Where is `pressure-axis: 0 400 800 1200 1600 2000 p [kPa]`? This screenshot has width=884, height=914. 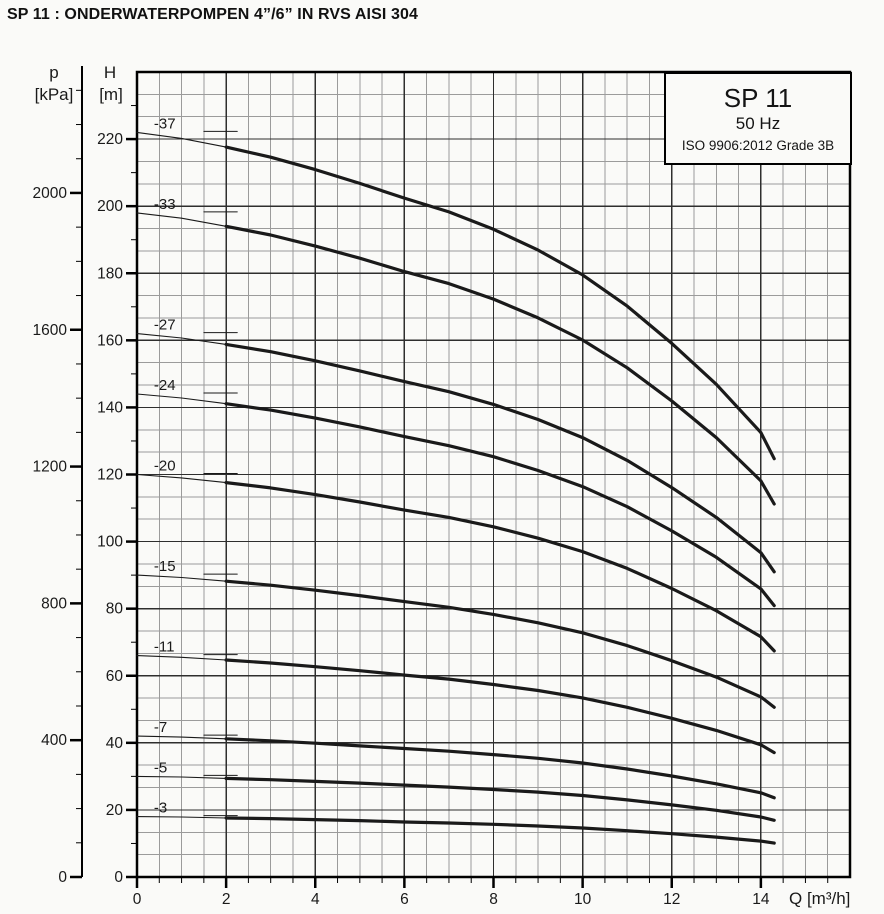
pressure-axis: 0 400 800 1200 1600 2000 p [kPa] is located at coordinates (58, 474).